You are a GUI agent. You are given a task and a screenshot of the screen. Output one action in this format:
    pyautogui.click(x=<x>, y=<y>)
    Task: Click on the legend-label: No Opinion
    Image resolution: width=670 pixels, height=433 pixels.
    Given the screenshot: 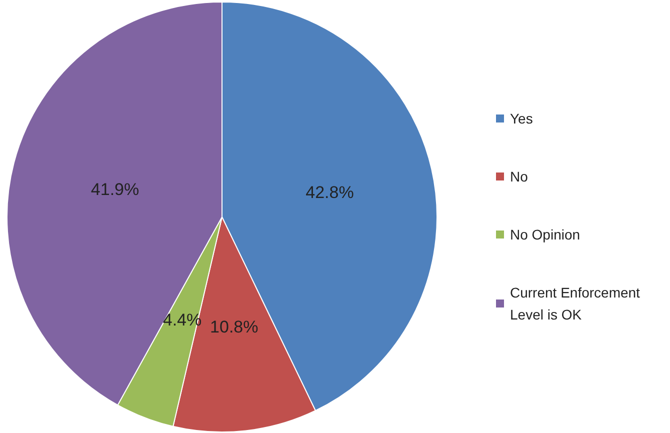 What is the action you would take?
    pyautogui.click(x=545, y=234)
    